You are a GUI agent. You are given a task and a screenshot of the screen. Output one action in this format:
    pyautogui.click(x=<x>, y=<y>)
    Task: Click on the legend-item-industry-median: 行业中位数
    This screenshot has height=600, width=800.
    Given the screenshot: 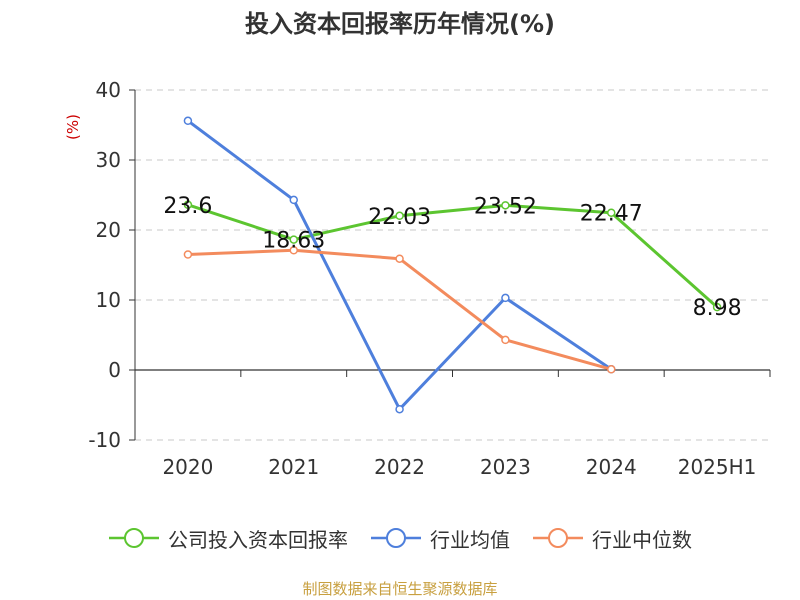 What is the action you would take?
    pyautogui.click(x=612, y=538)
    